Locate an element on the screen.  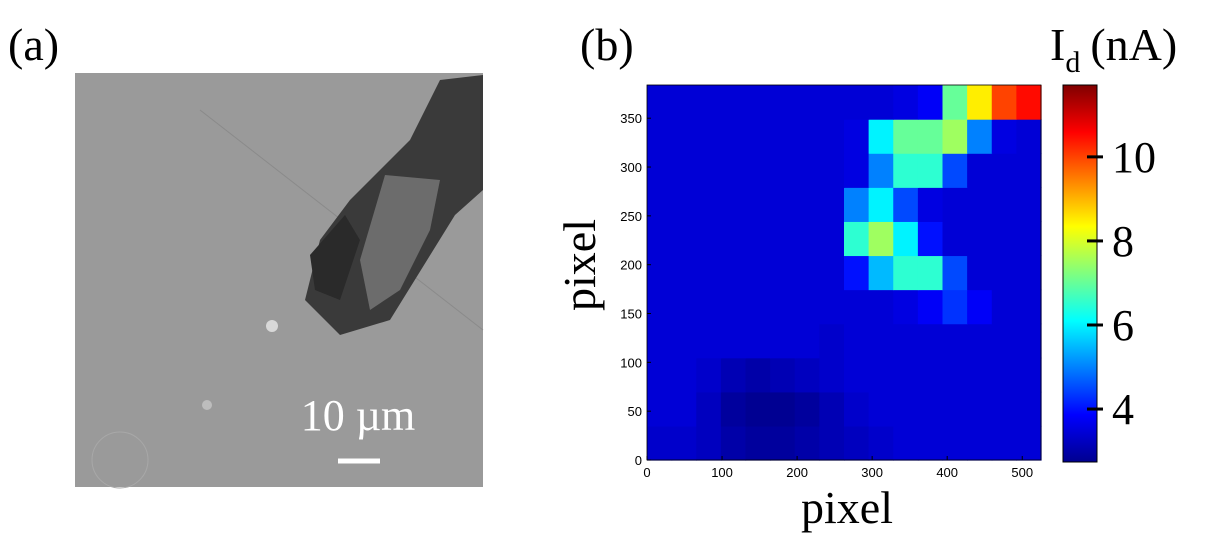
colorbar-tick-label: 4 is located at coordinates (1123, 409).